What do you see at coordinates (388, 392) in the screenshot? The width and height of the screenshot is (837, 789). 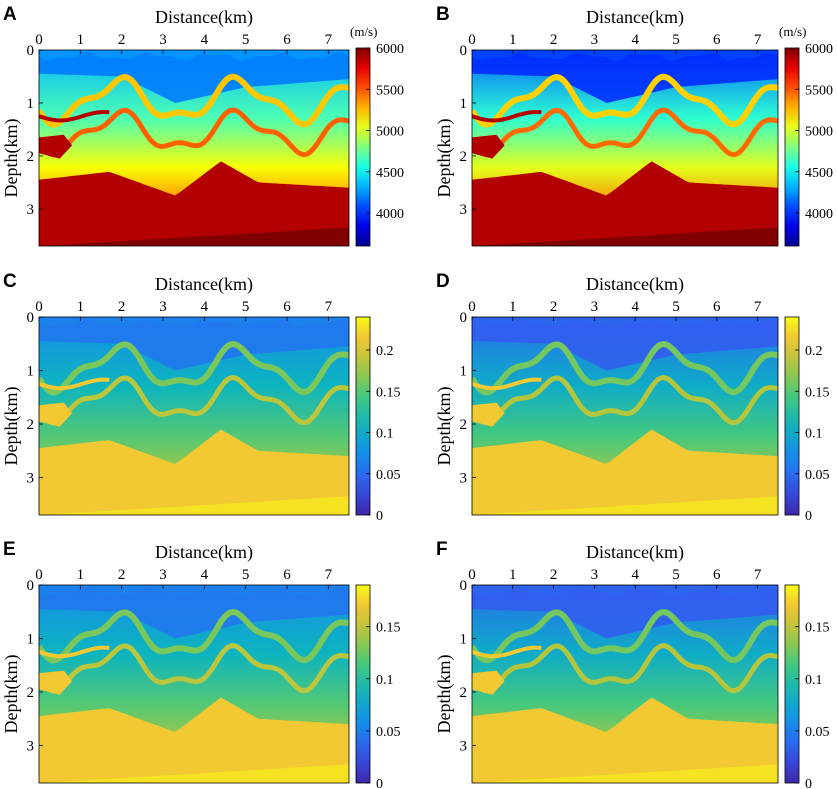 I see `colorbar-tick-label: 0.15` at bounding box center [388, 392].